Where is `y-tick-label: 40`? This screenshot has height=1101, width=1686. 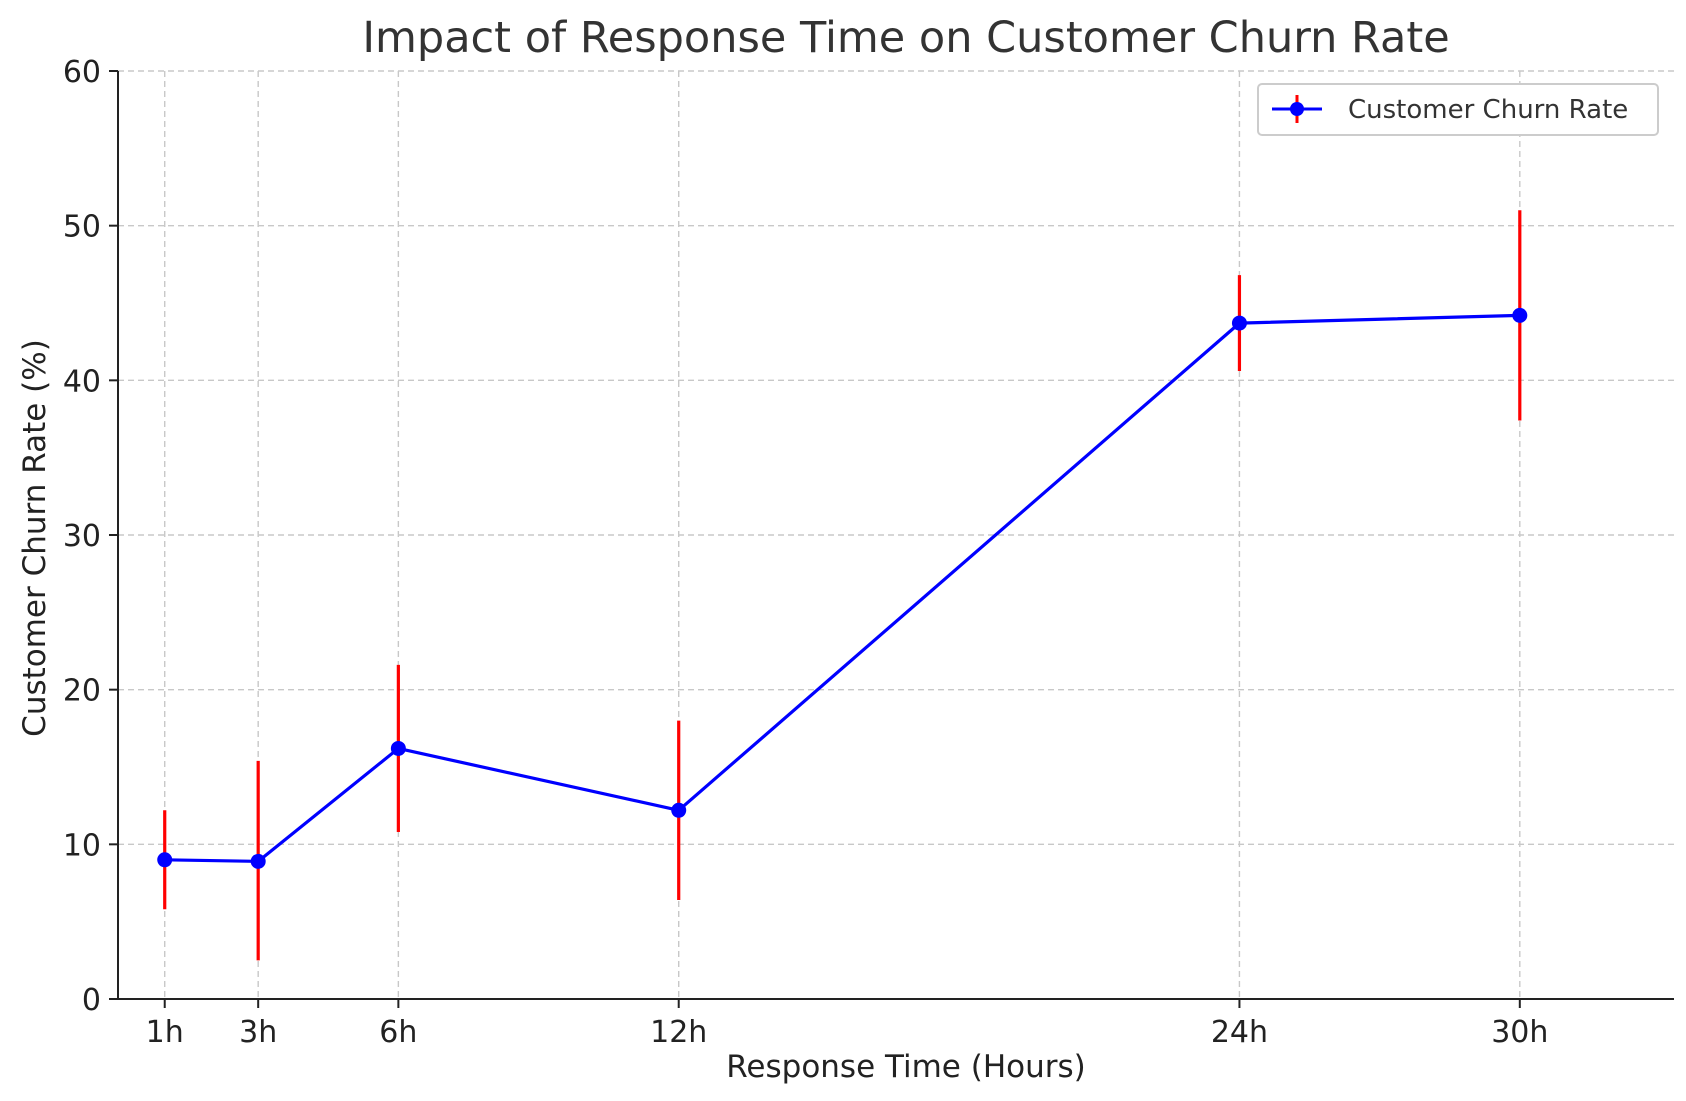 y-tick-label: 40 is located at coordinates (82, 381).